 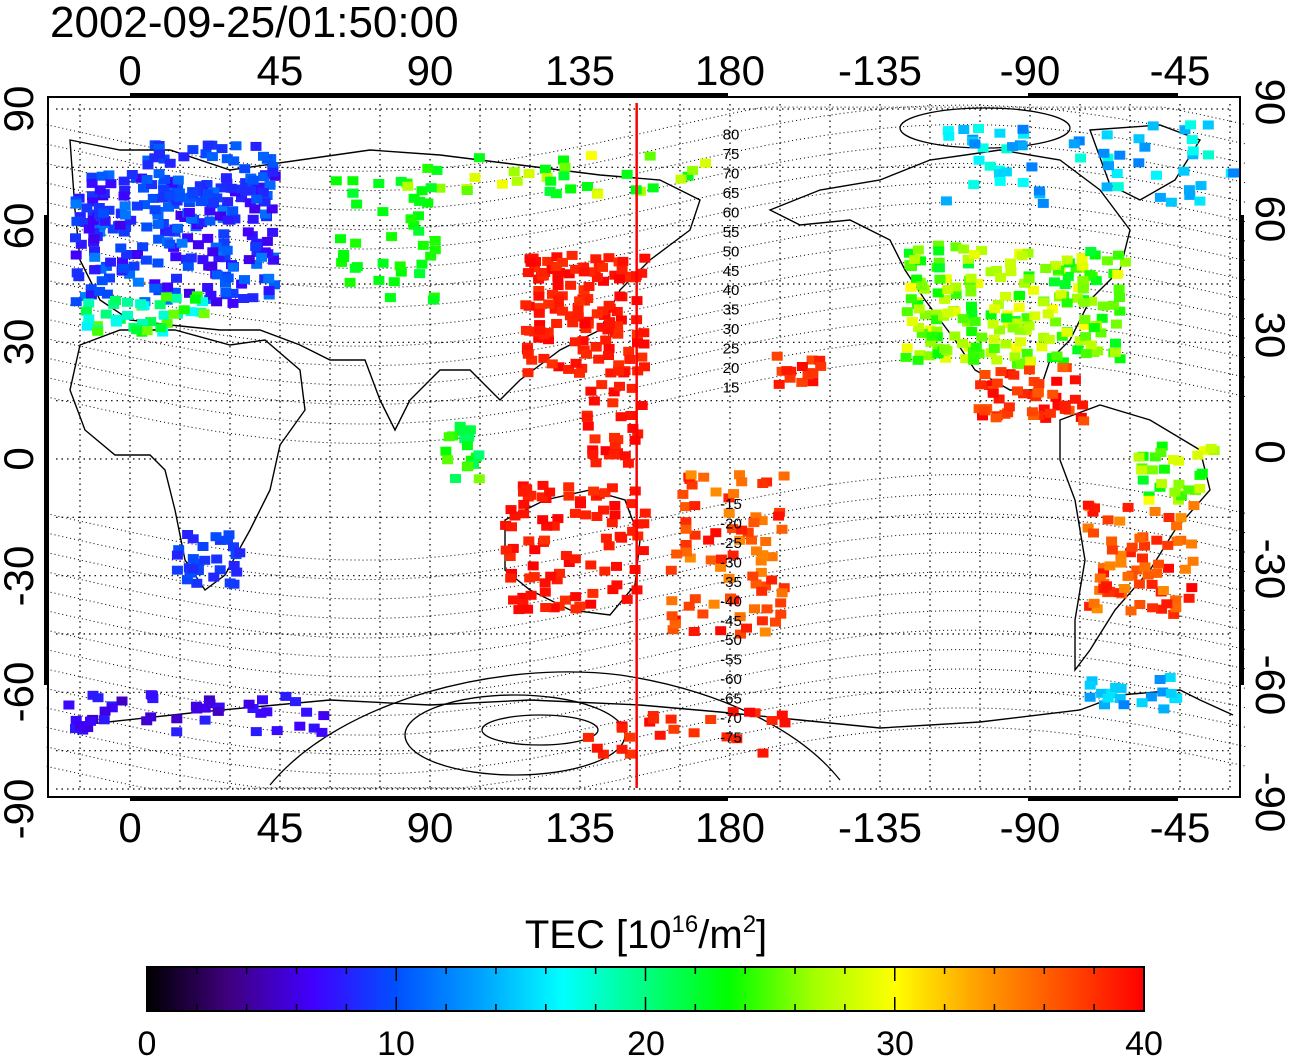 What do you see at coordinates (21, 226) in the screenshot?
I see `lat-tick-left-60: 60` at bounding box center [21, 226].